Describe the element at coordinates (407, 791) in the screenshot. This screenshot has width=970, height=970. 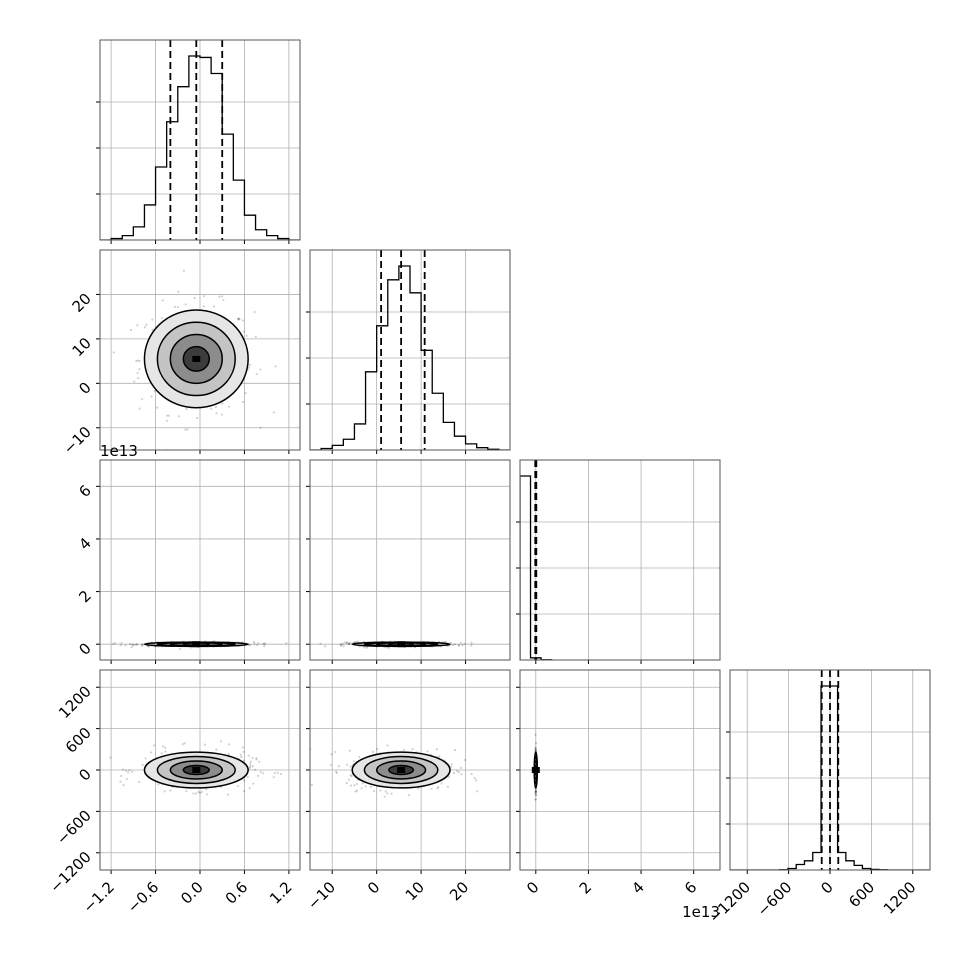
I see `scatter-panel-1-3: −10 0 10 20` at that location.